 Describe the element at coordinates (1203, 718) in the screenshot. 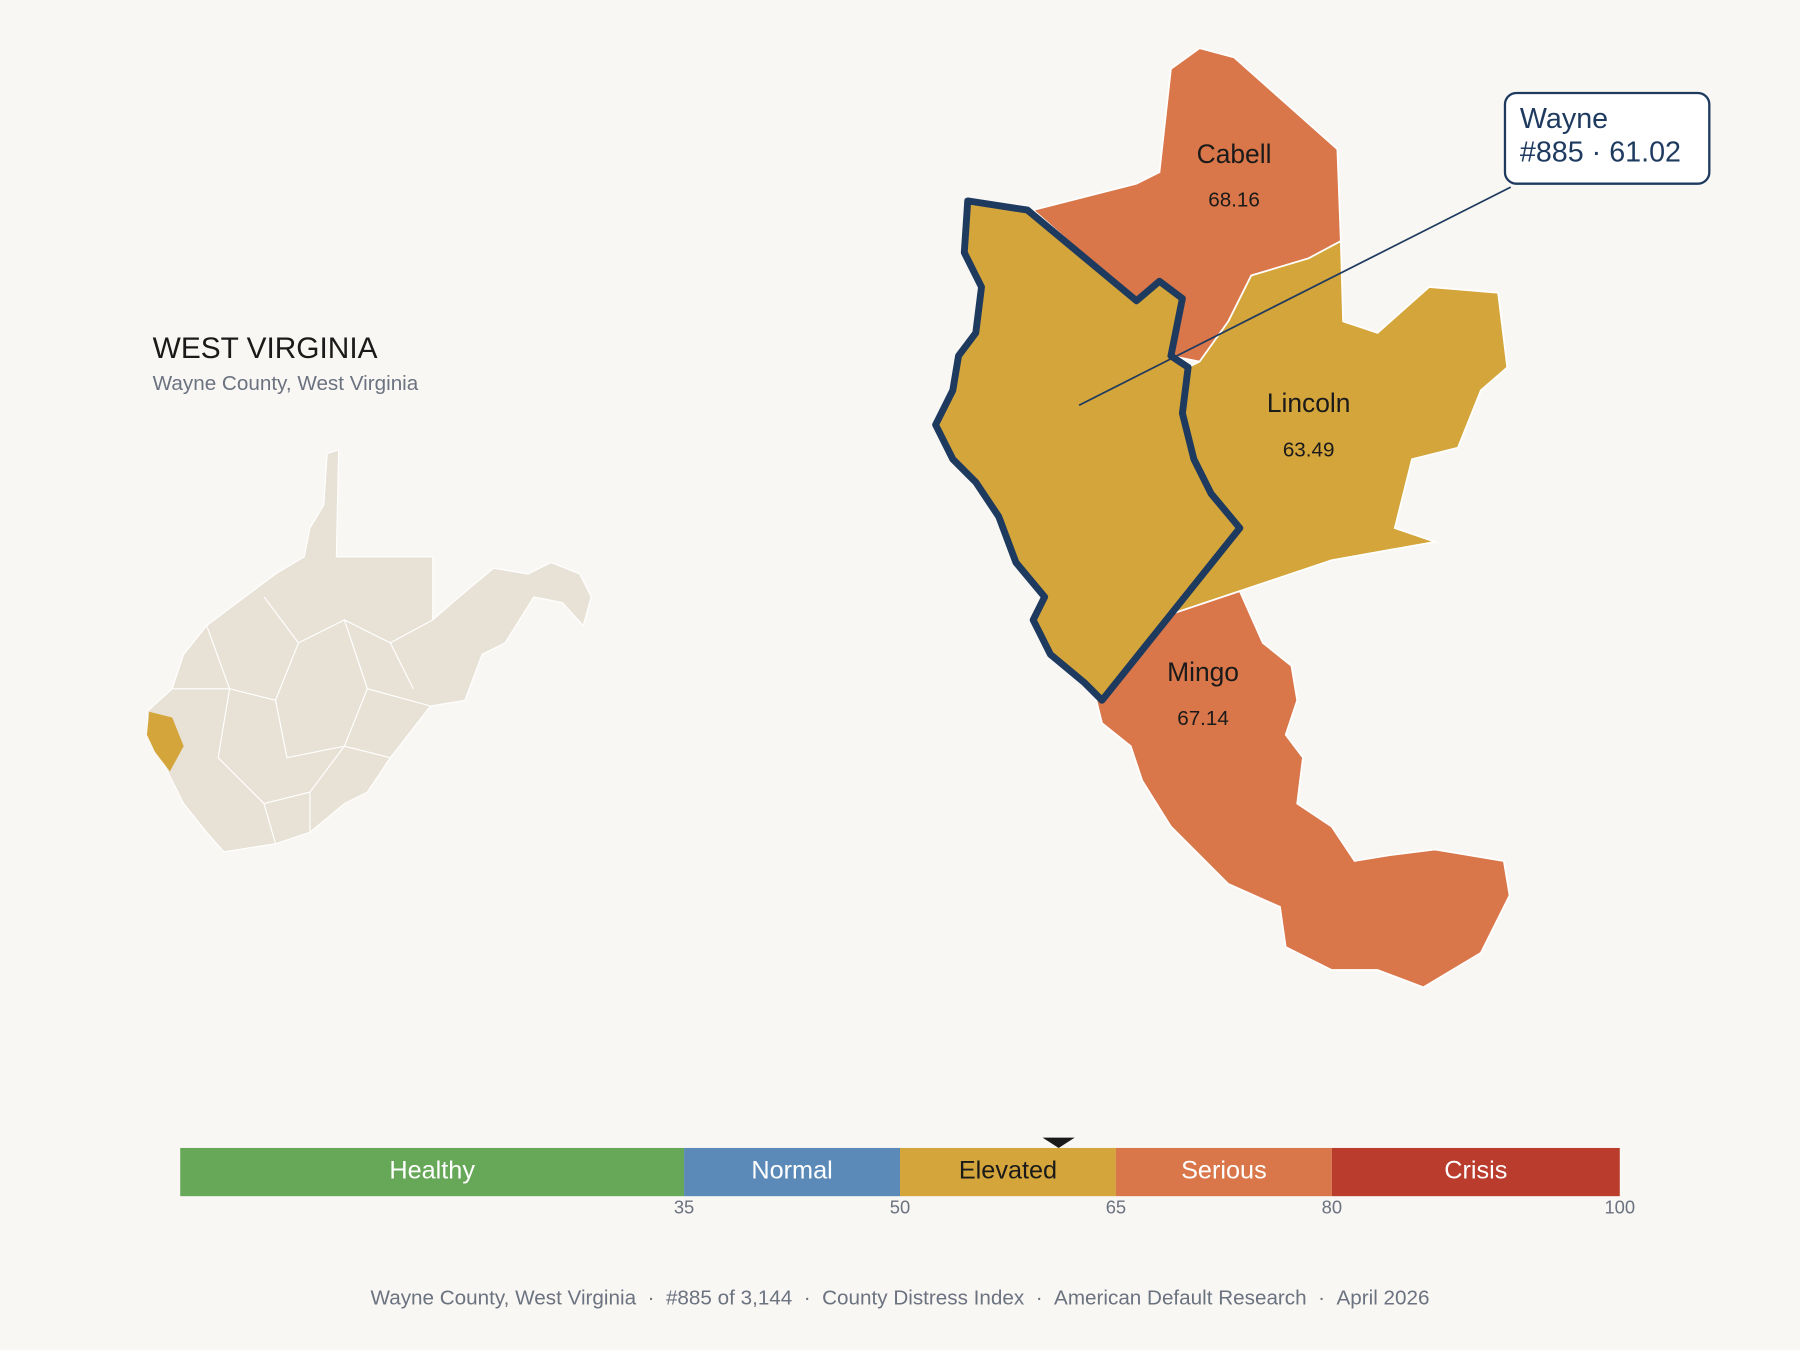

I see `county-value: 67.14` at that location.